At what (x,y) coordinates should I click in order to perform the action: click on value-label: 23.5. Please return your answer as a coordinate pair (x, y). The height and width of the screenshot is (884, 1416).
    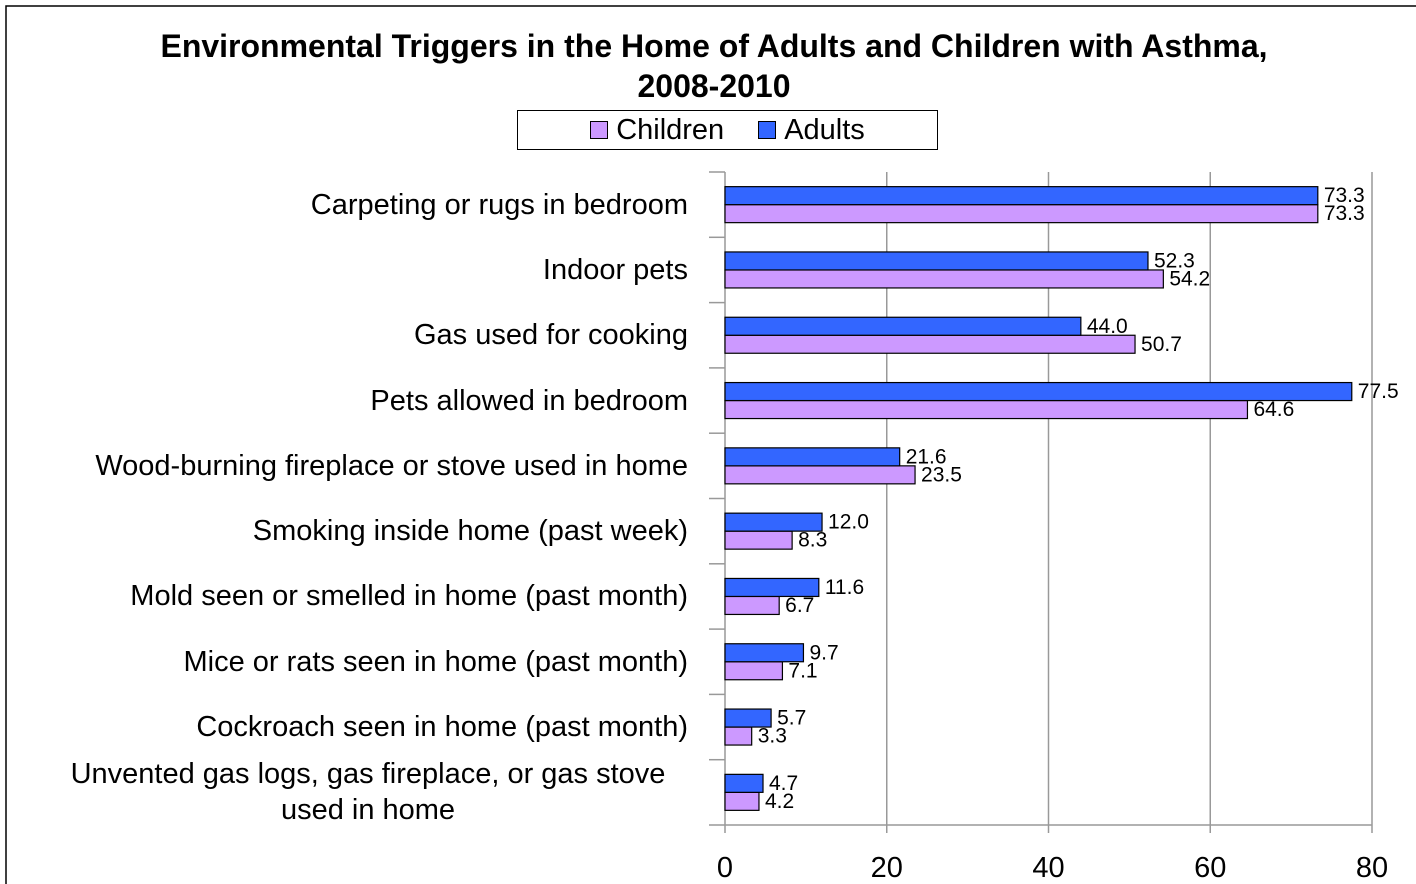
    Looking at the image, I should click on (941, 474).